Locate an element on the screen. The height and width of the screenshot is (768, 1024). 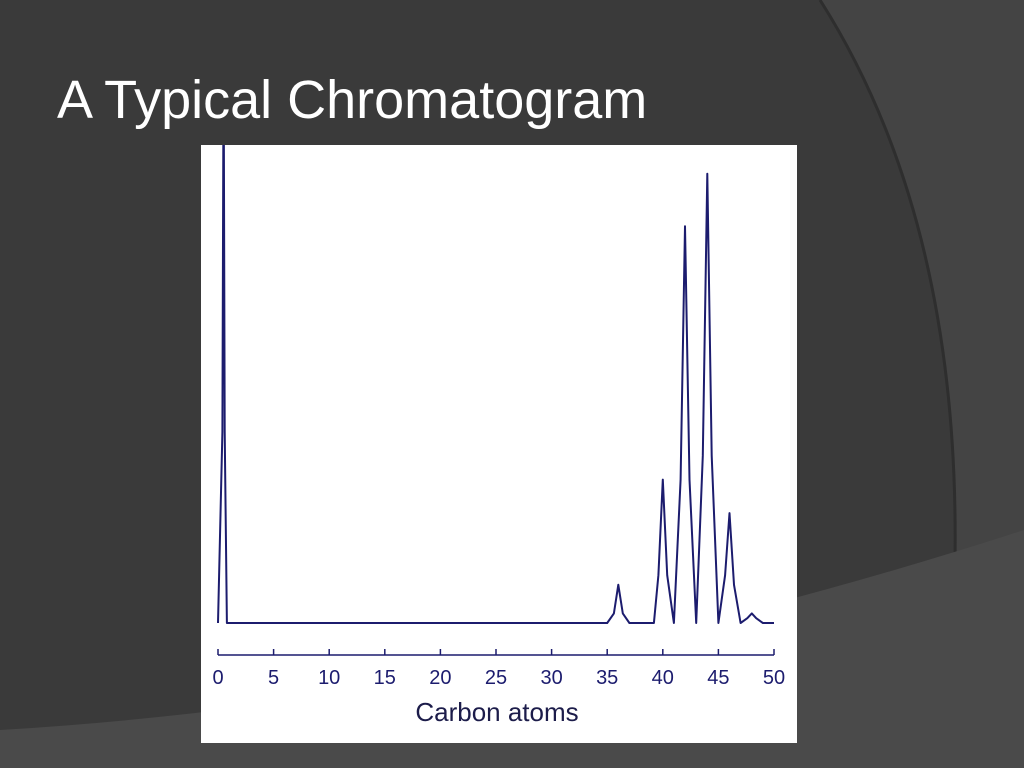
x-tick-label: 25 is located at coordinates (496, 678).